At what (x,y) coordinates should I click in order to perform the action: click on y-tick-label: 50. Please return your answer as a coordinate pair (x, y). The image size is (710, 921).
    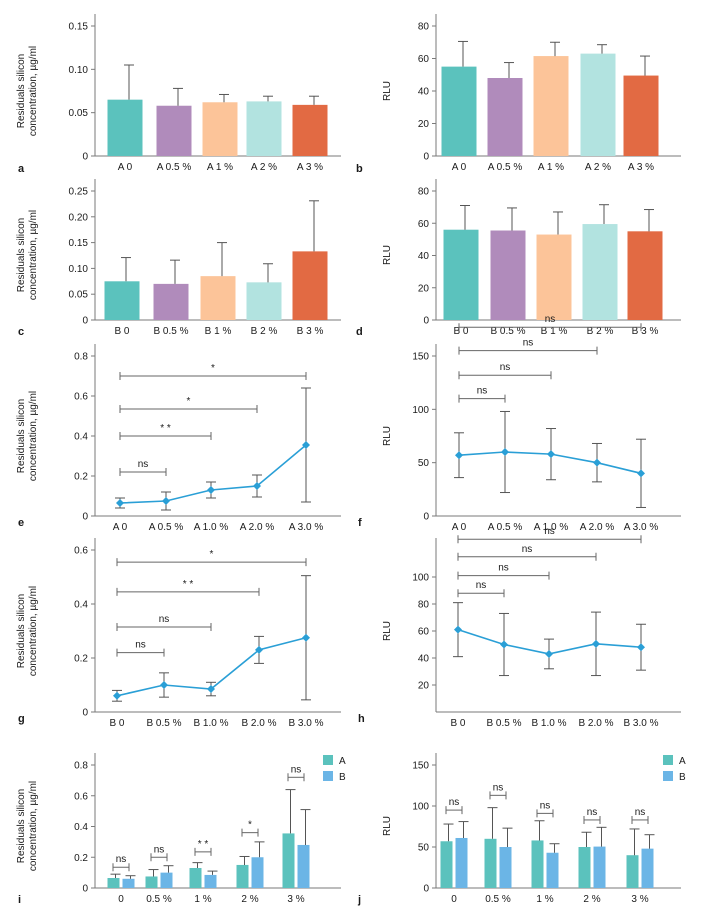
    Looking at the image, I should click on (424, 463).